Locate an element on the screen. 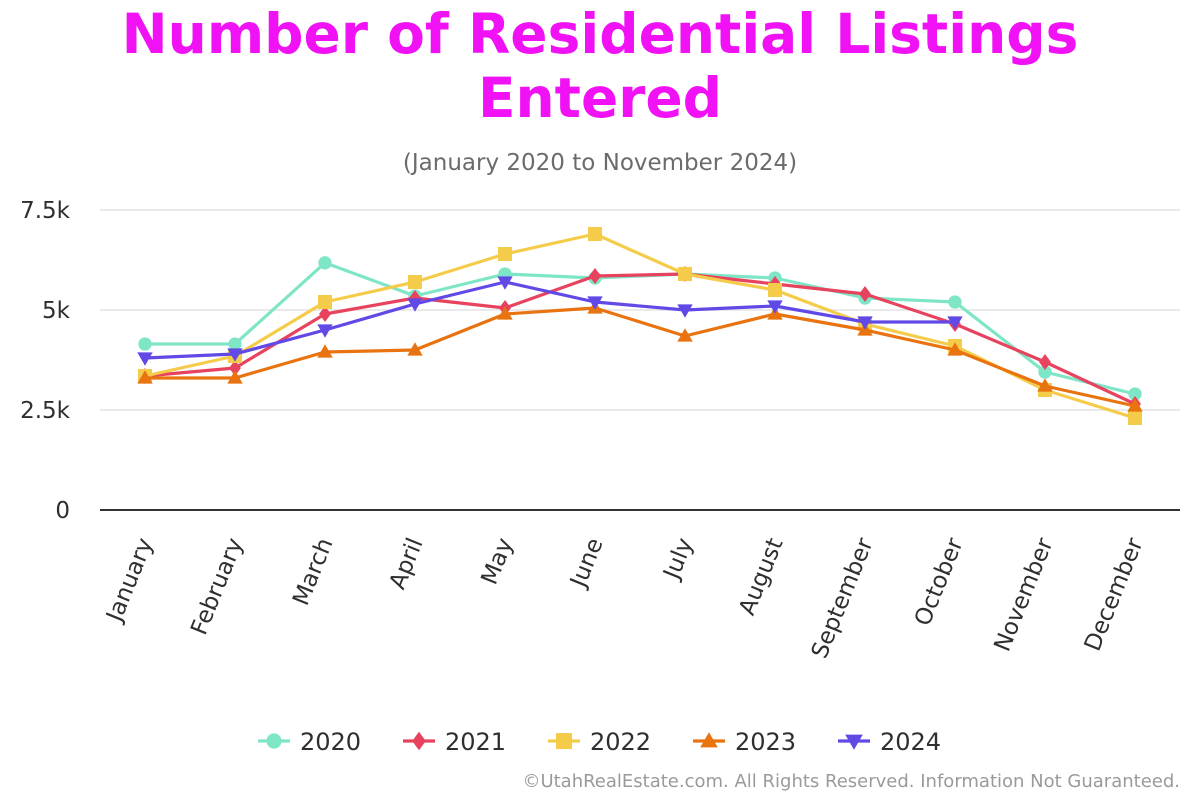 This screenshot has height=800, width=1200. x-tick-label: January is located at coordinates (130, 581).